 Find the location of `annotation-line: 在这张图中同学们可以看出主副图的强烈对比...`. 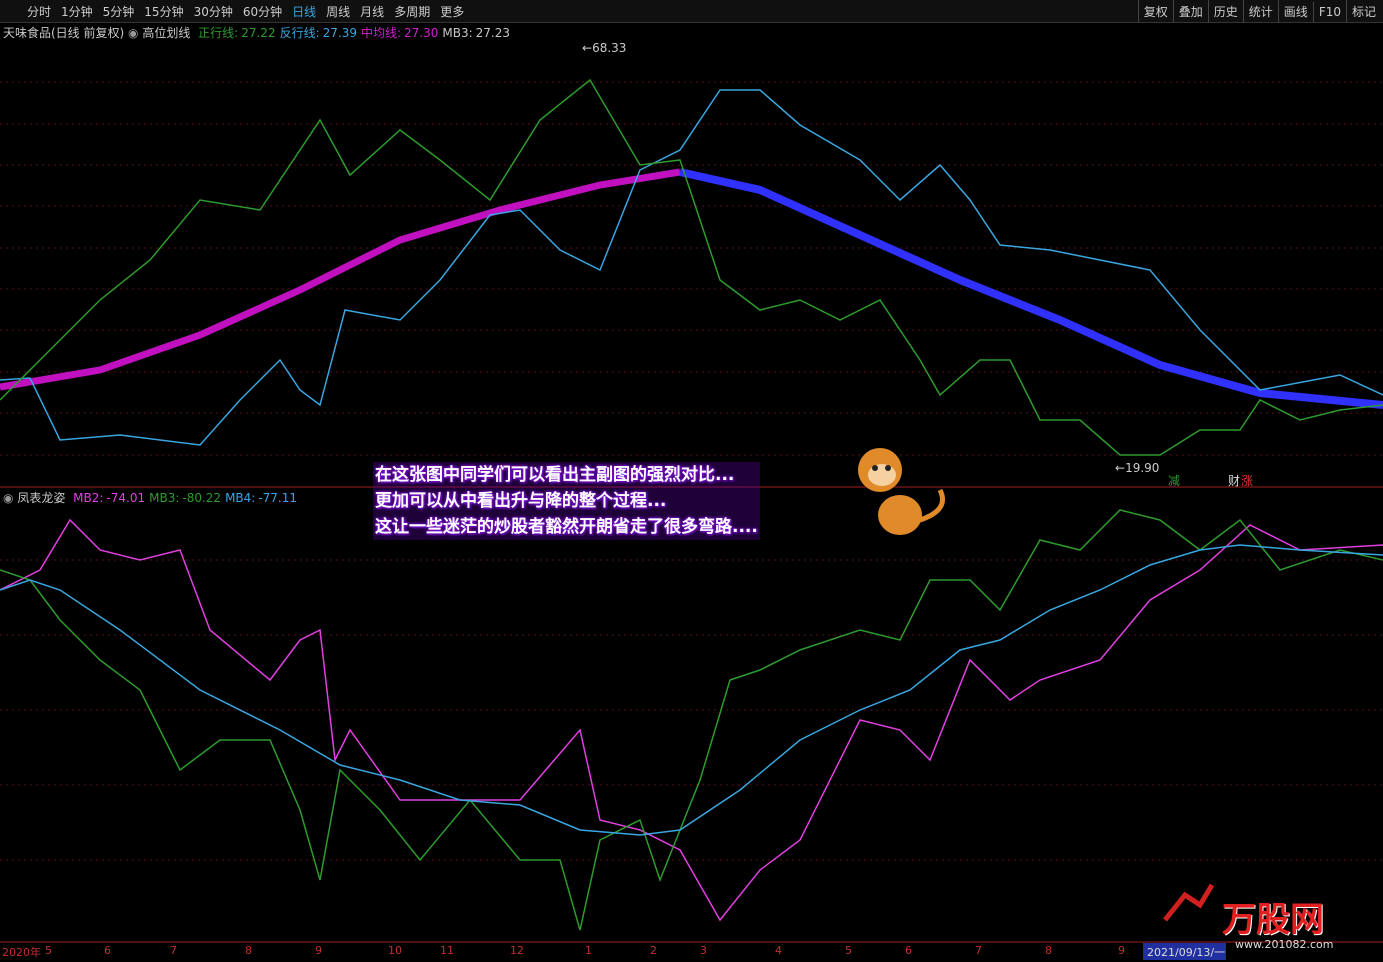

annotation-line: 在这张图中同学们可以看出主副图的强烈对比... is located at coordinates (566, 475).